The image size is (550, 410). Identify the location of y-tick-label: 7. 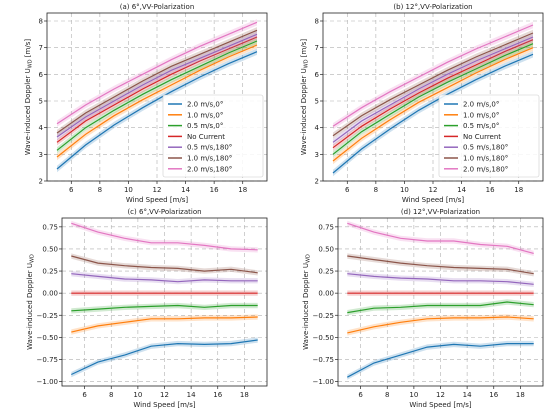
(41, 48).